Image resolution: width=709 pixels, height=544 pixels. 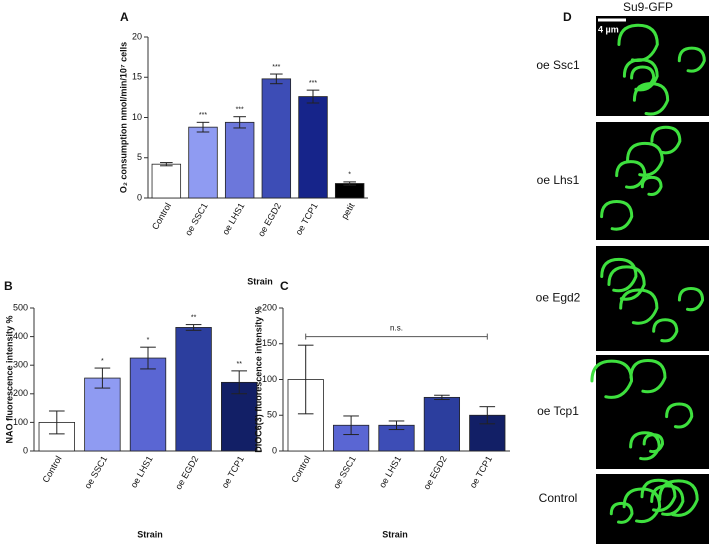 What do you see at coordinates (96, 472) in the screenshot?
I see `x-tick-label: oe SSC1` at bounding box center [96, 472].